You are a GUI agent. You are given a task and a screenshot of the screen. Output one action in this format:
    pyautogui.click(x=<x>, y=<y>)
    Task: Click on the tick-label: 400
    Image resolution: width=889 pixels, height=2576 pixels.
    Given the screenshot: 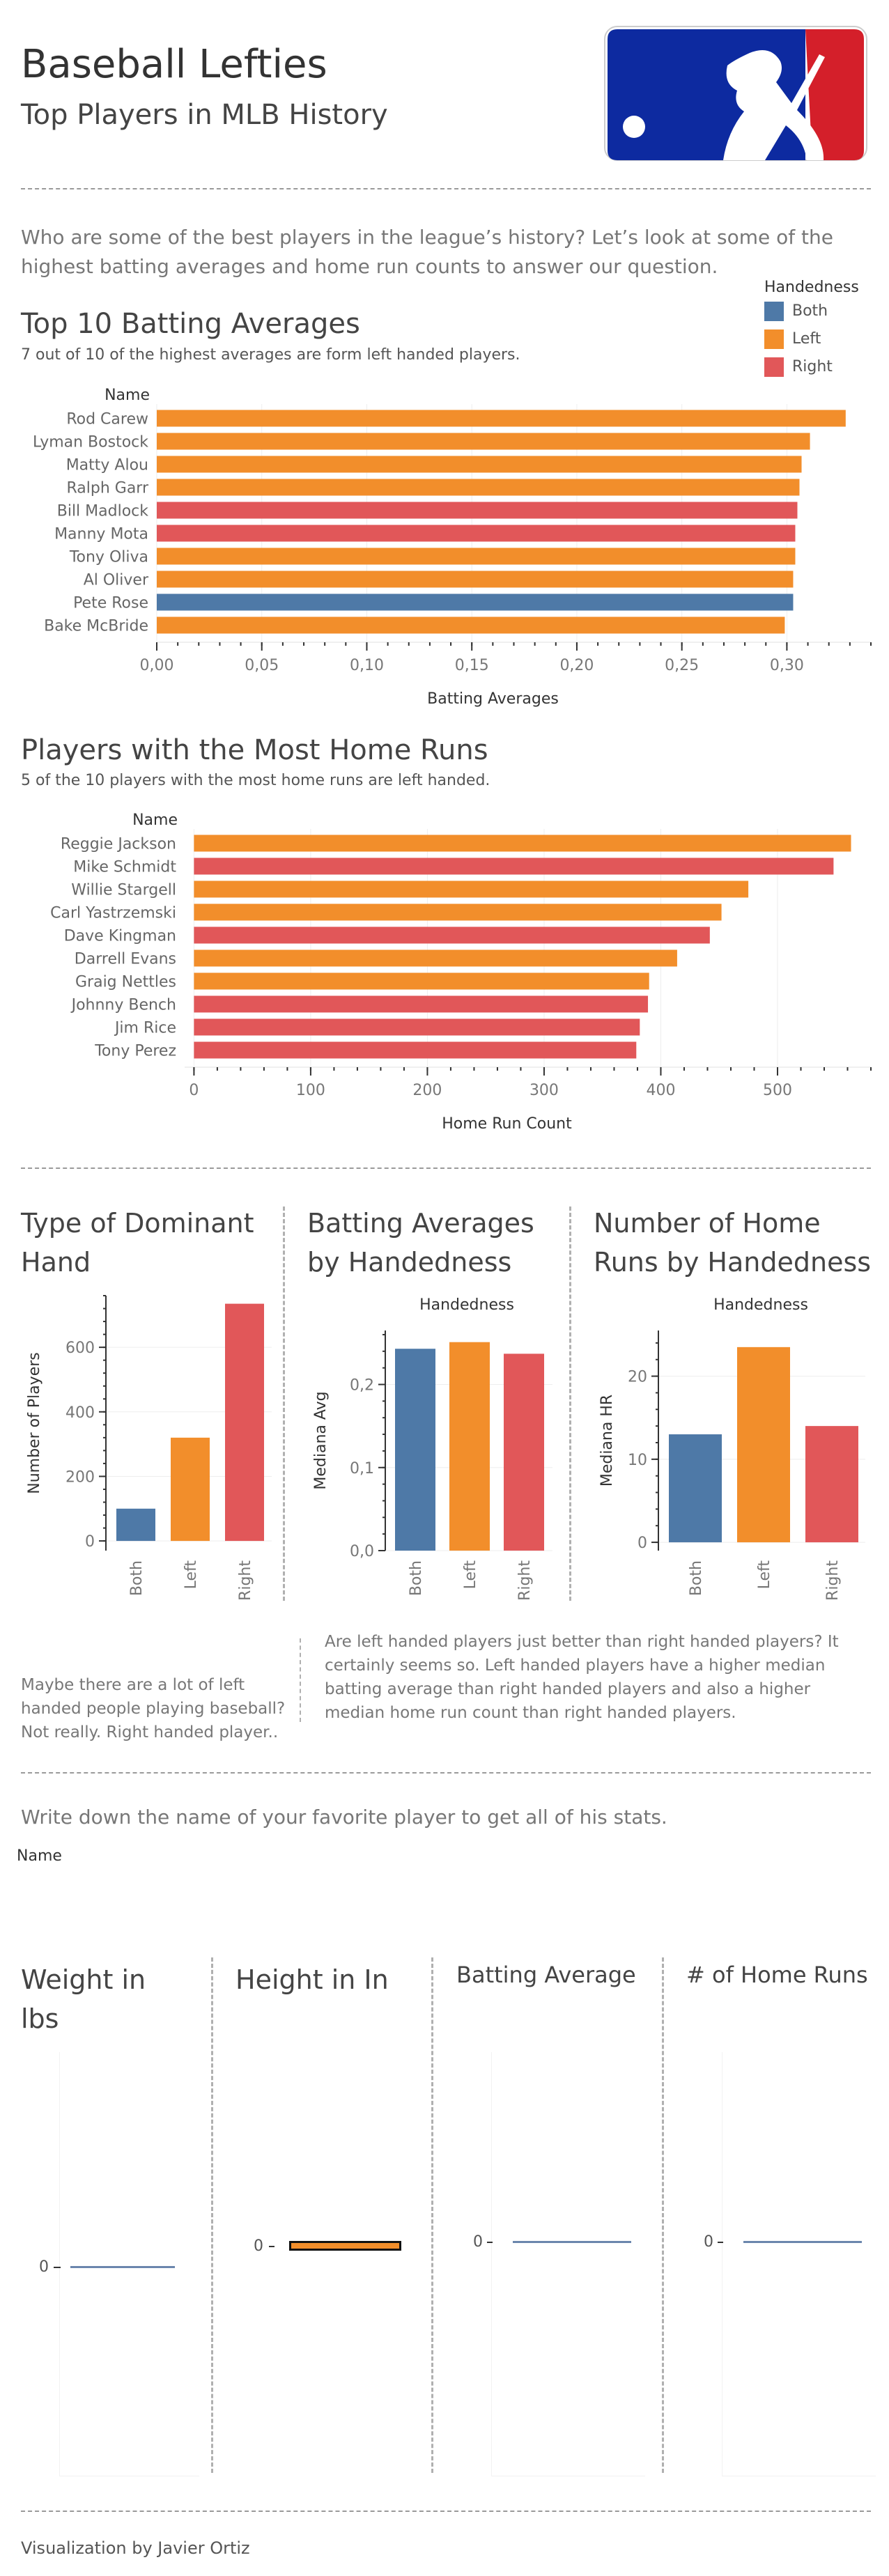 What is the action you would take?
    pyautogui.click(x=80, y=1413)
    